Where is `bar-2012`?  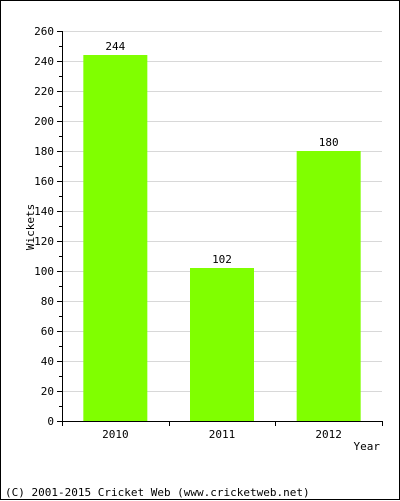 bar-2012 is located at coordinates (328, 286).